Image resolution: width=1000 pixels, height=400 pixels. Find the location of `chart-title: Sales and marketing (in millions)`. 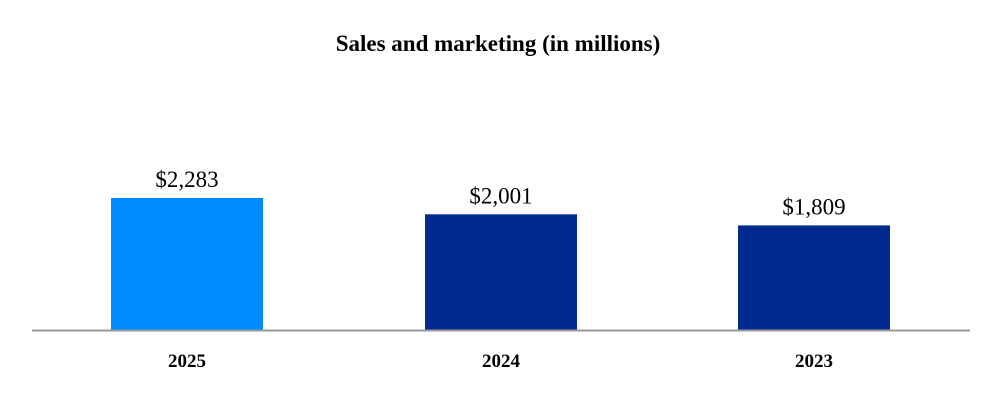

chart-title: Sales and marketing (in millions) is located at coordinates (498, 43).